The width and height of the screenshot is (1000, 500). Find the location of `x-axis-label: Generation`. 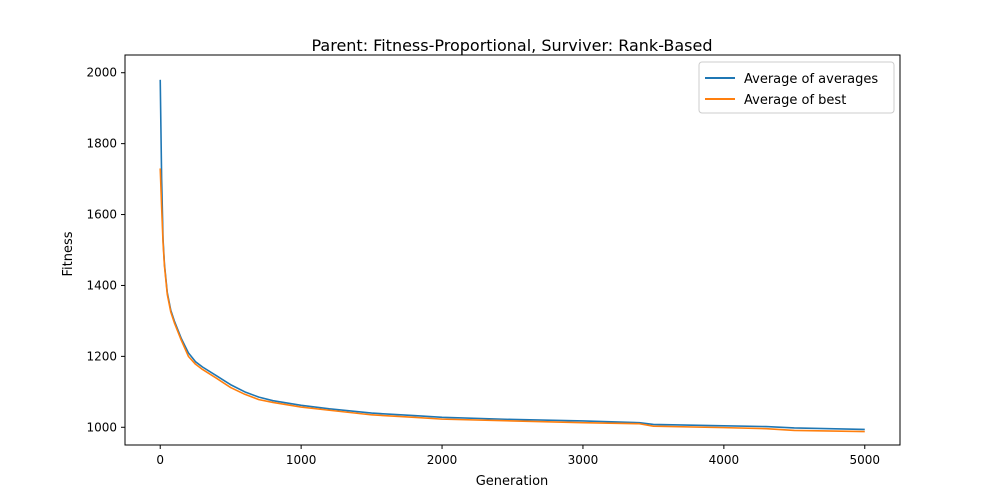

x-axis-label: Generation is located at coordinates (512, 481).